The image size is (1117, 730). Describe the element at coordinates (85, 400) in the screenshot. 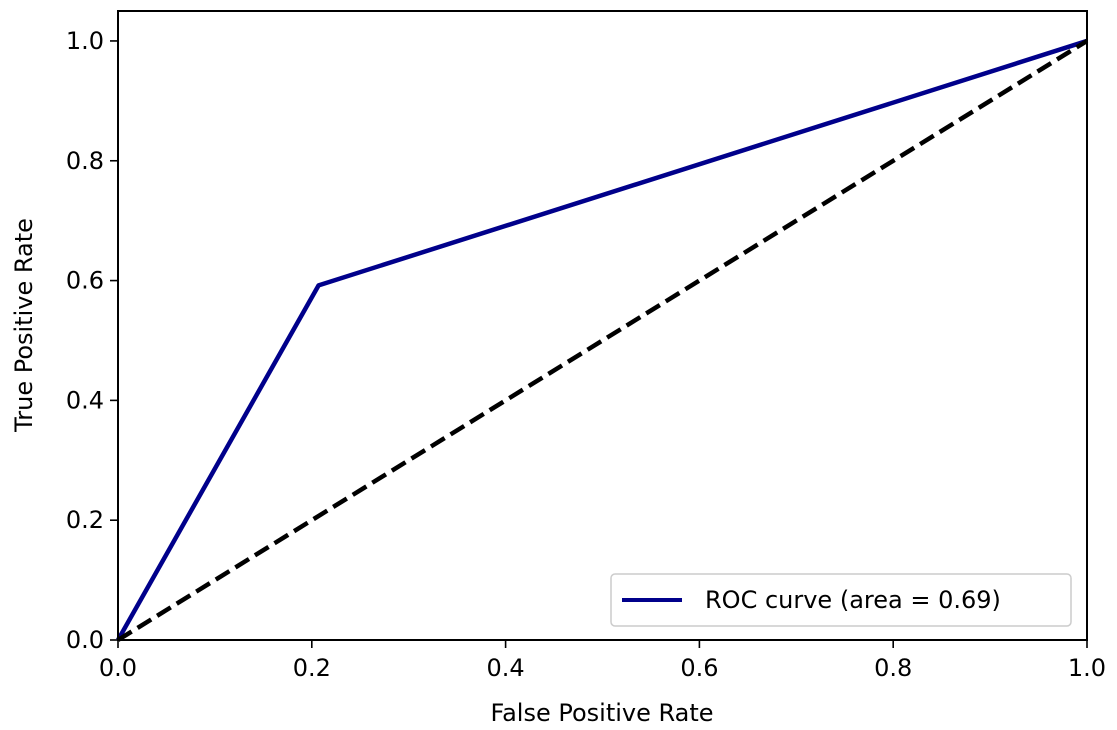

I see `y-tick-label: 0.4` at that location.